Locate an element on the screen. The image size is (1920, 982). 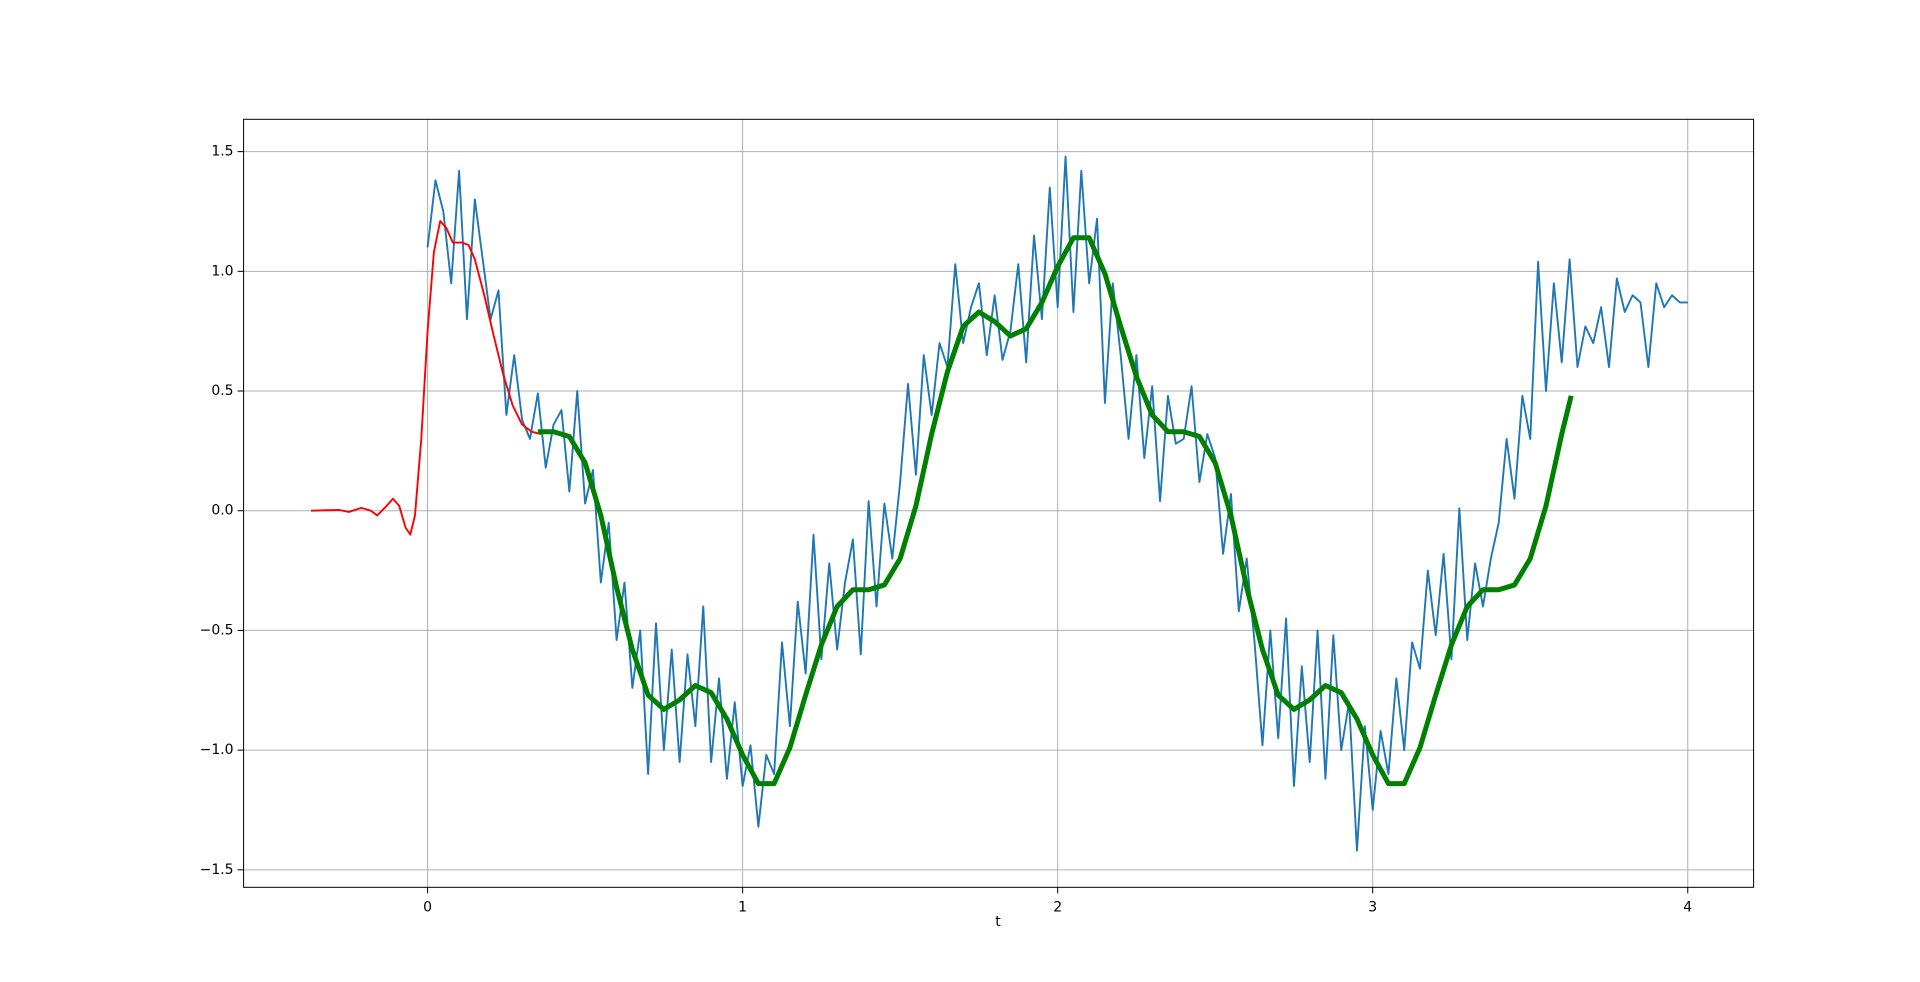
y-tick-label: 0.5 is located at coordinates (222, 391).